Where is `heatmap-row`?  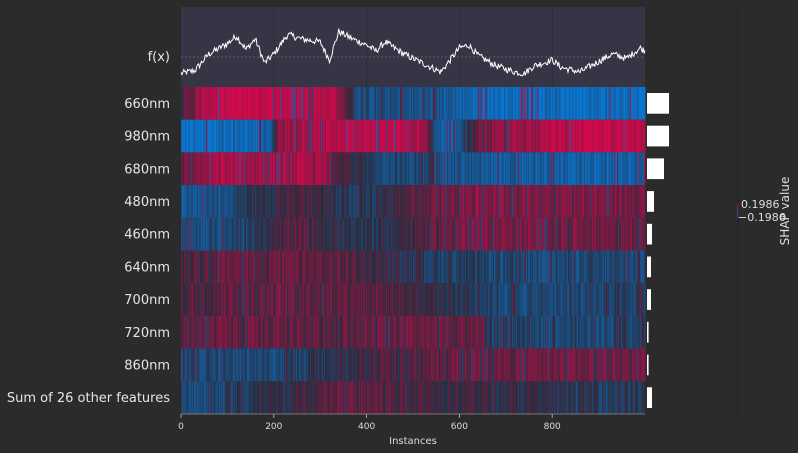 heatmap-row is located at coordinates (413, 397).